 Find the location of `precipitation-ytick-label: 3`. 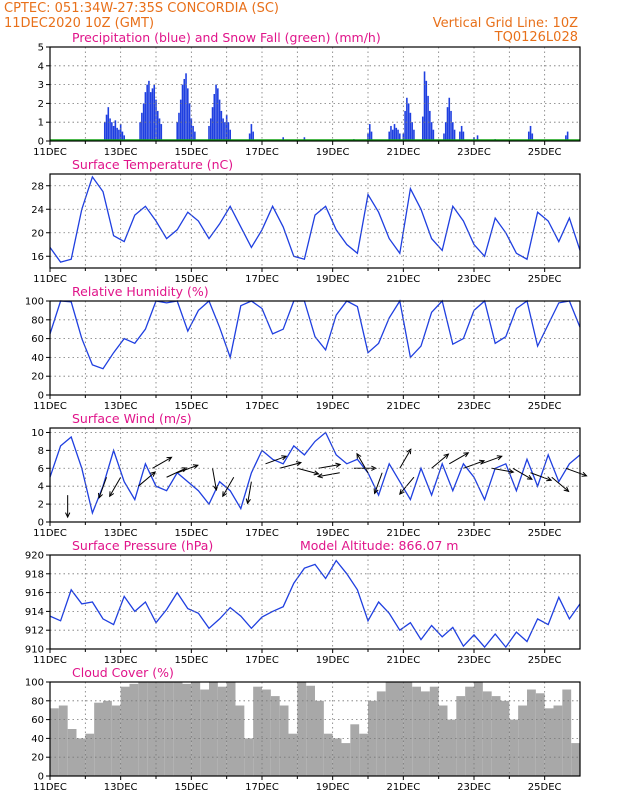

precipitation-ytick-label: 3 is located at coordinates (41, 85).